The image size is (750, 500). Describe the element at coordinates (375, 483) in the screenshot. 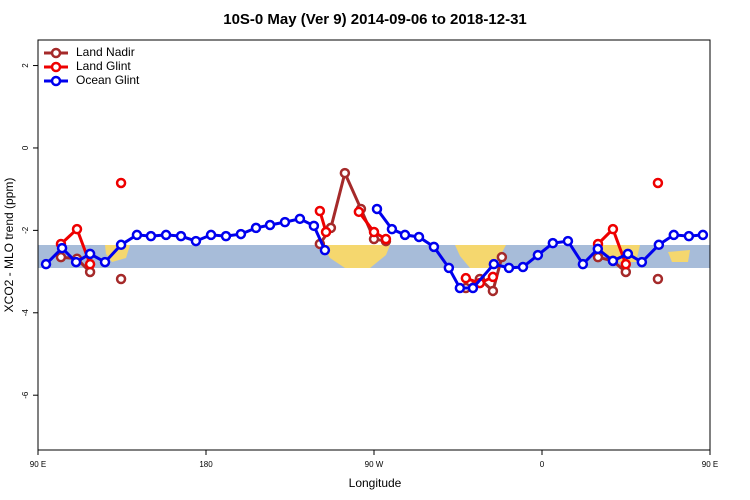

I see `x-axis-label: Longitude` at that location.